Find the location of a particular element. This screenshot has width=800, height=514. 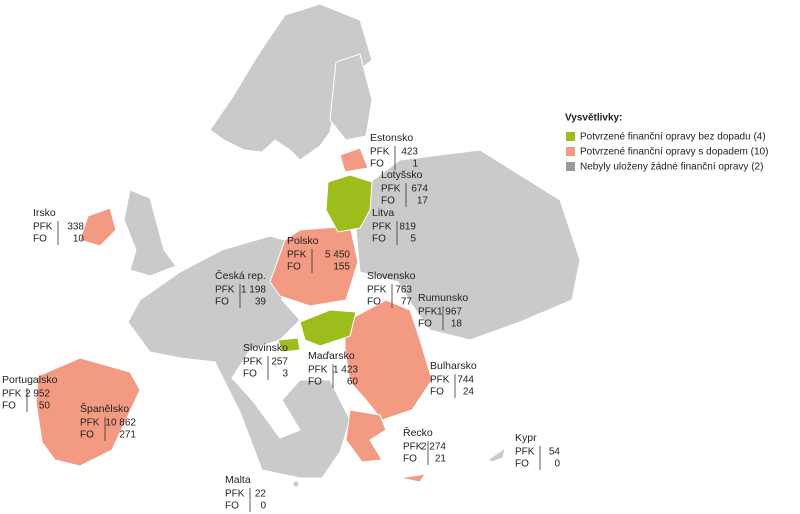

fo-value: 21 is located at coordinates (441, 459).